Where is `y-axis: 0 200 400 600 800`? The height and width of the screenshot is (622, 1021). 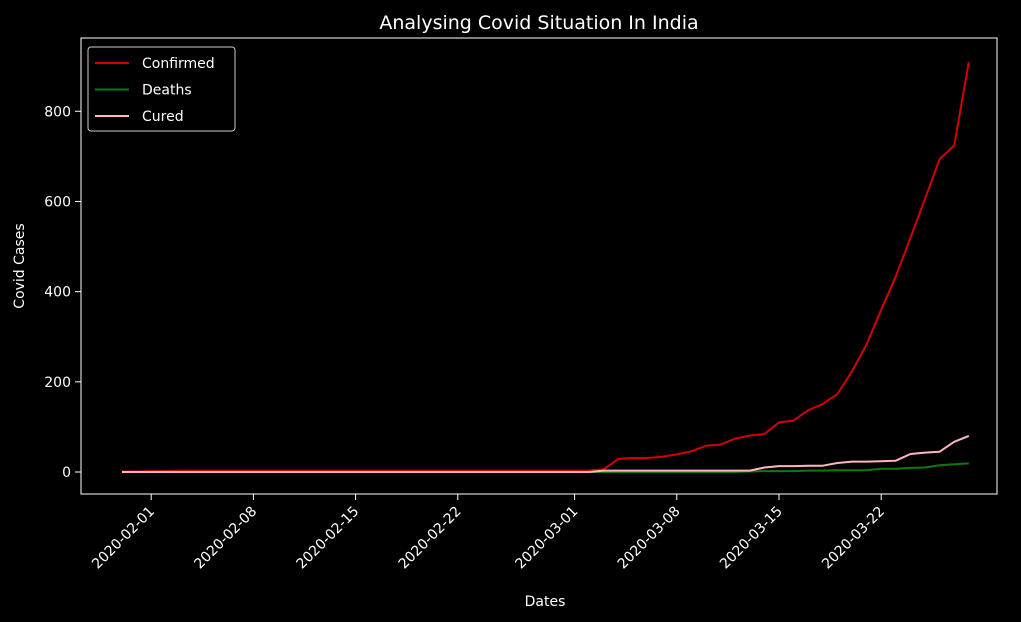 y-axis: 0 200 400 600 800 is located at coordinates (62, 292).